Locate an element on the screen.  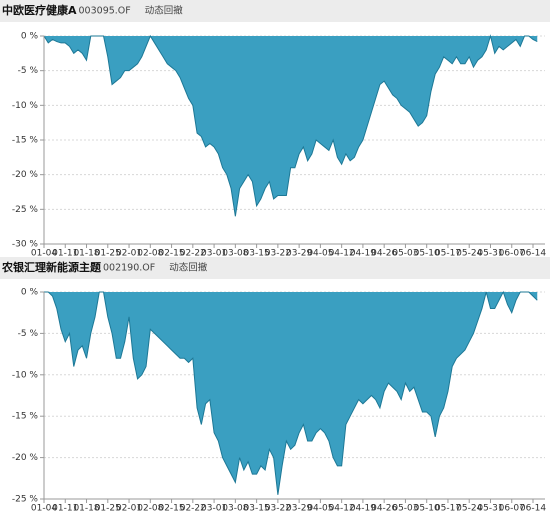
fund-name: 中欧医疗健康A is located at coordinates (39, 10).